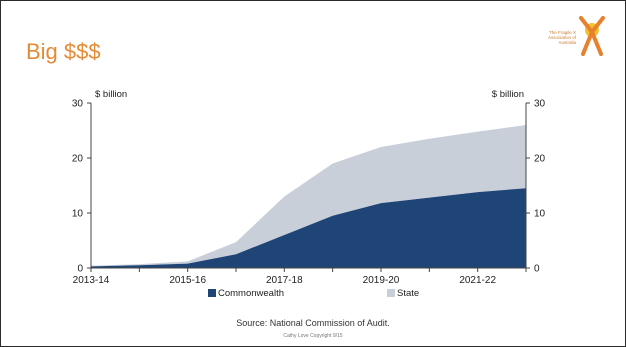 This screenshot has height=347, width=626. What do you see at coordinates (592, 36) in the screenshot?
I see `logo-figure-icon` at bounding box center [592, 36].